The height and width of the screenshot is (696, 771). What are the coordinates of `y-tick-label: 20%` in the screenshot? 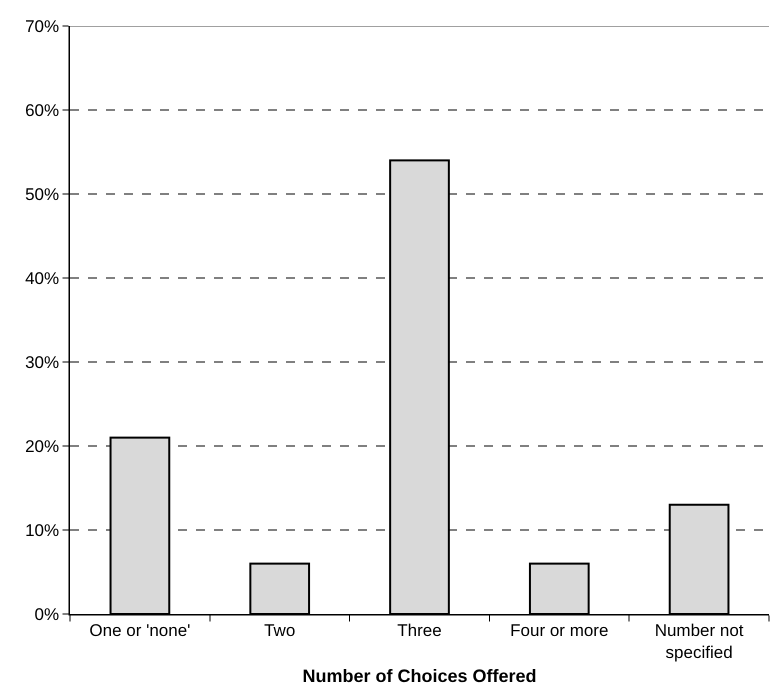 It's located at (42, 446).